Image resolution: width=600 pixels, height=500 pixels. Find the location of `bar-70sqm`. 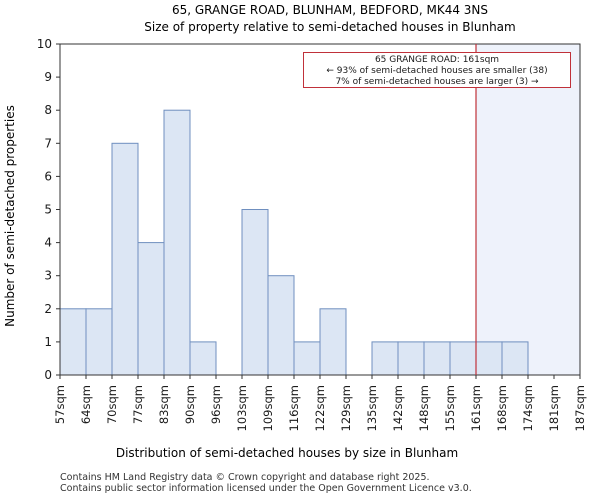

bar-70sqm is located at coordinates (125, 259).